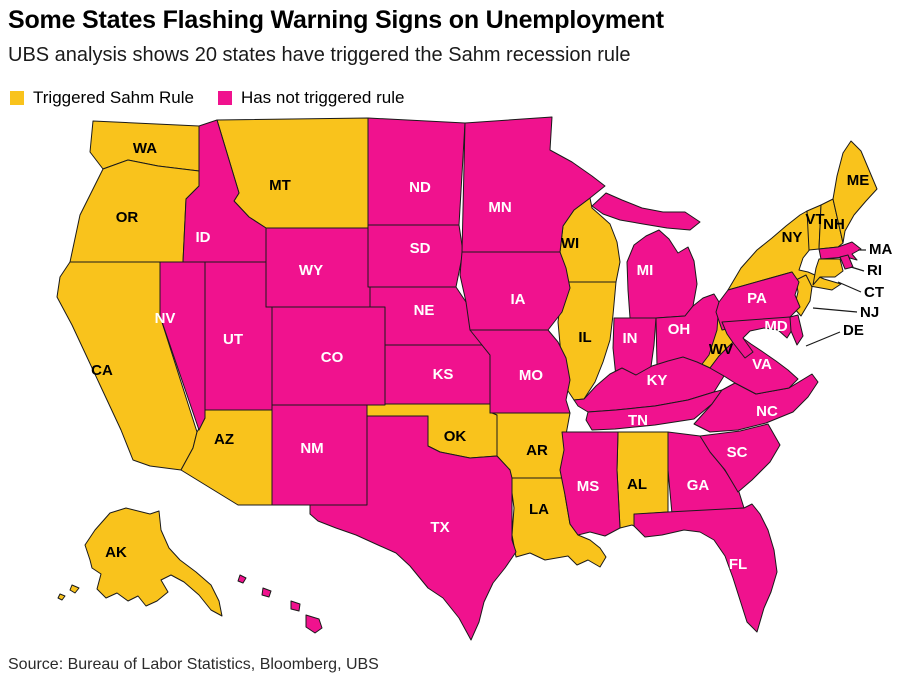 The height and width of the screenshot is (687, 903). Describe the element at coordinates (224, 439) in the screenshot. I see `state-label-az: AZ` at that location.